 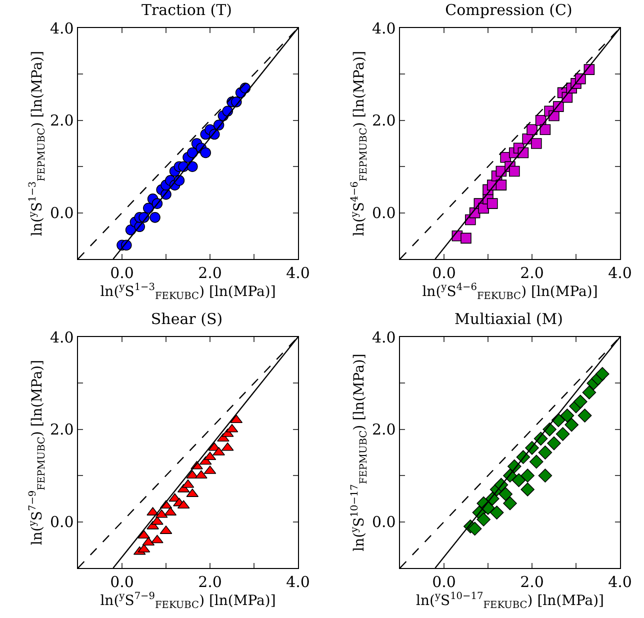 What do you see at coordinates (186, 319) in the screenshot?
I see `chart-title: Shear (S)` at bounding box center [186, 319].